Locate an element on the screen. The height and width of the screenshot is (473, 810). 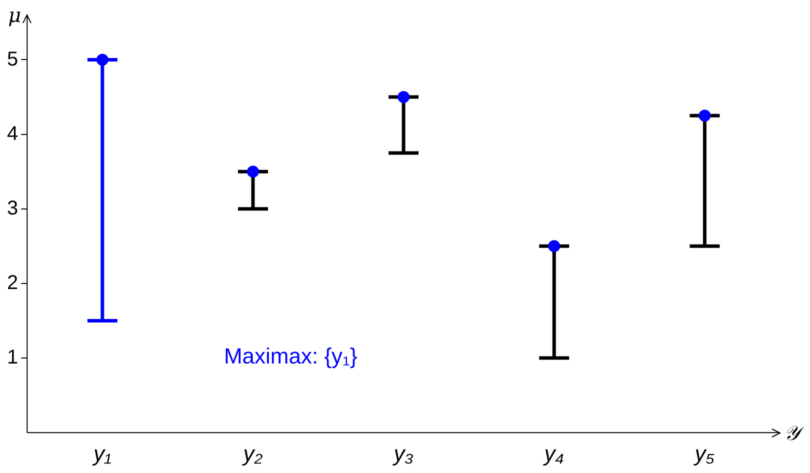
x-tick-label: y₁ is located at coordinates (101, 453).